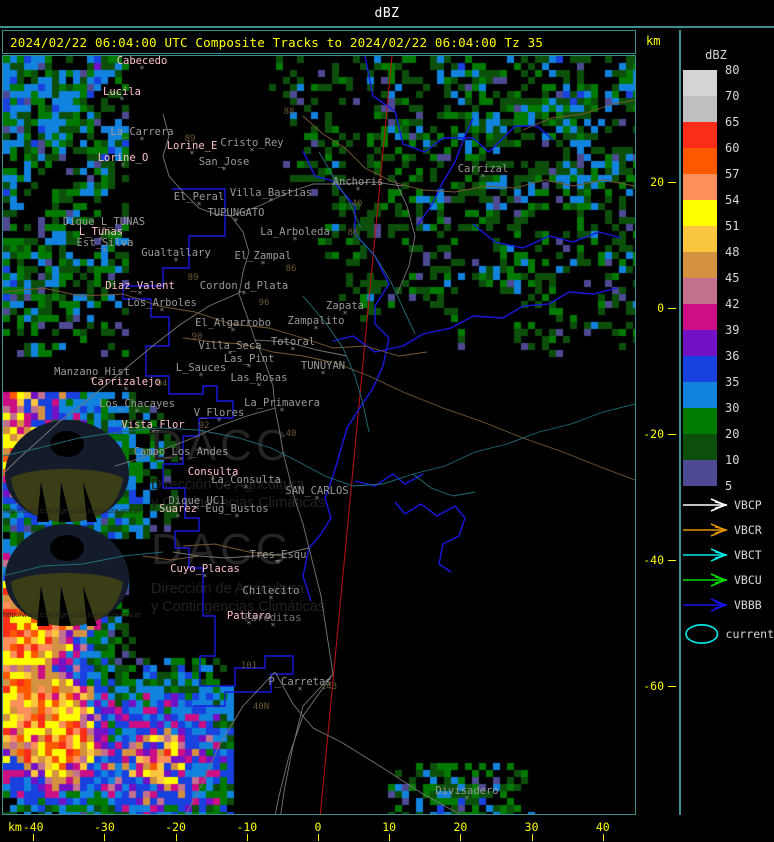 This screenshot has height=842, width=774. I want to click on road-number-label: 96, so click(264, 303).